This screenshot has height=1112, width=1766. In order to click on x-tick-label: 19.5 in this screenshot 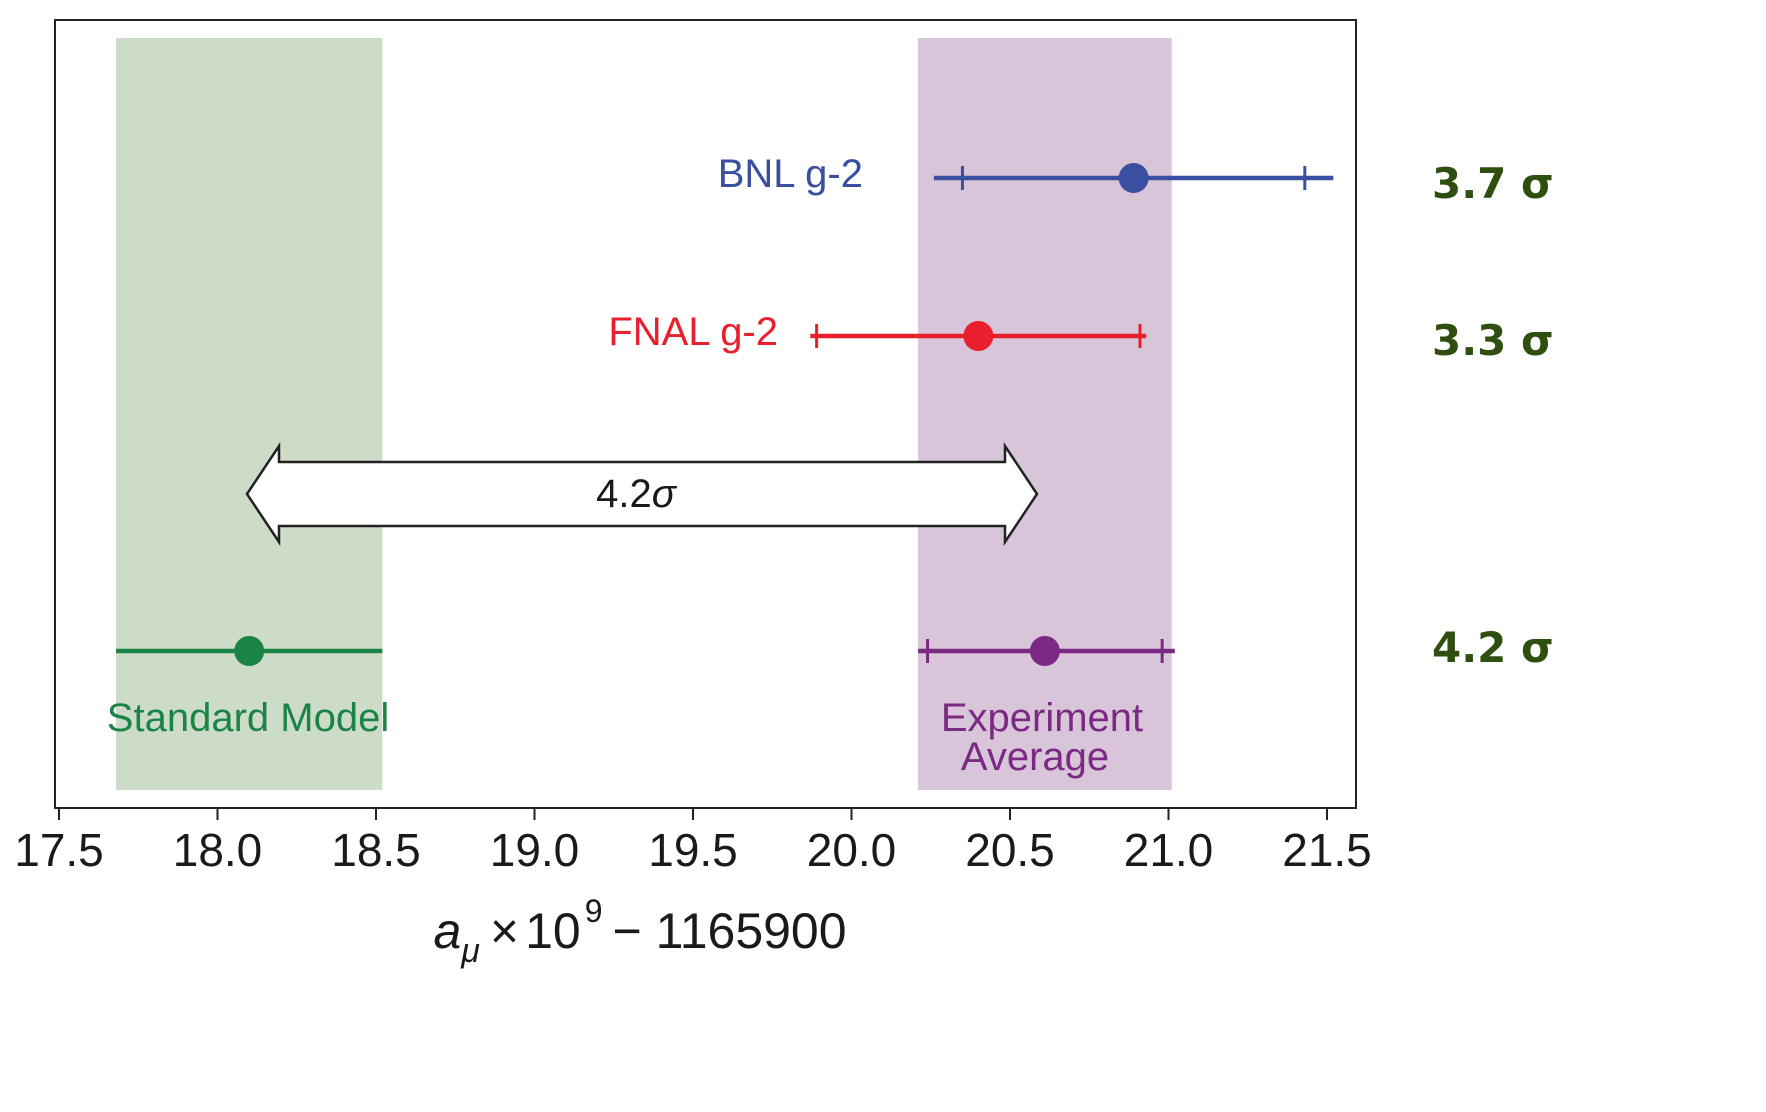, I will do `click(693, 850)`.